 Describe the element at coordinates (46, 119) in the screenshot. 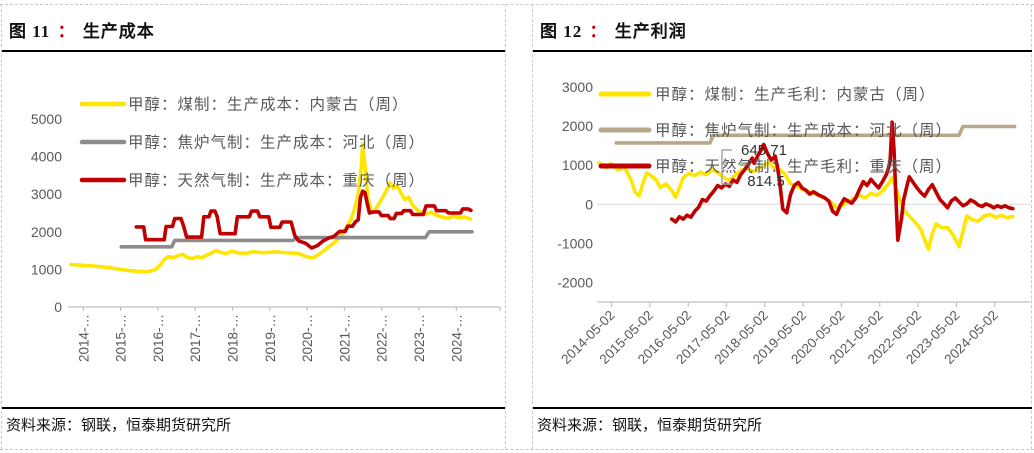

I see `y-axis-label: 5000` at that location.